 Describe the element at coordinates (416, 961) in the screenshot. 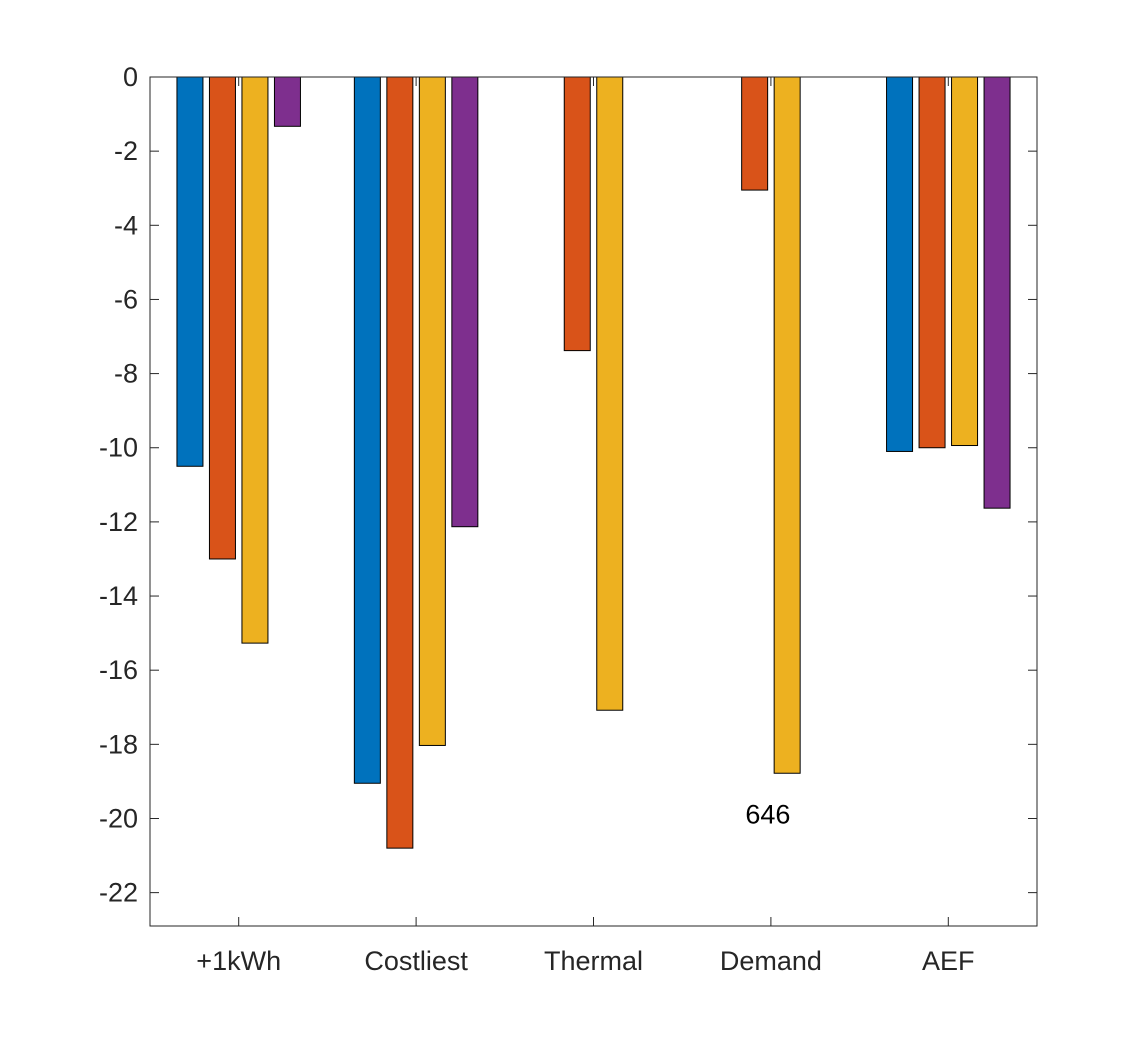

I see `x-tick-label: Costliest` at that location.